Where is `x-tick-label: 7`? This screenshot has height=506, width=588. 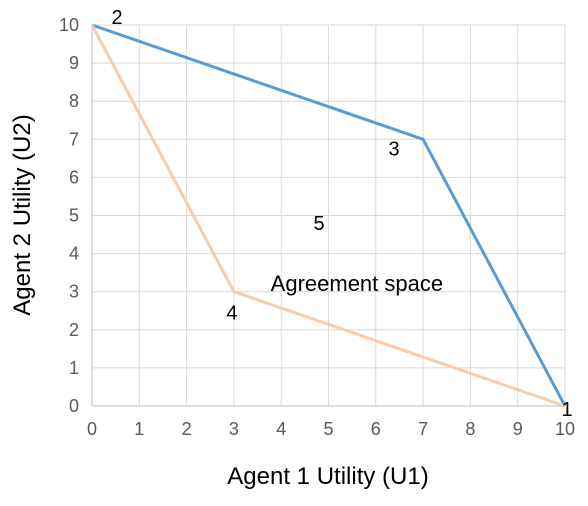 x-tick-label: 7 is located at coordinates (423, 429).